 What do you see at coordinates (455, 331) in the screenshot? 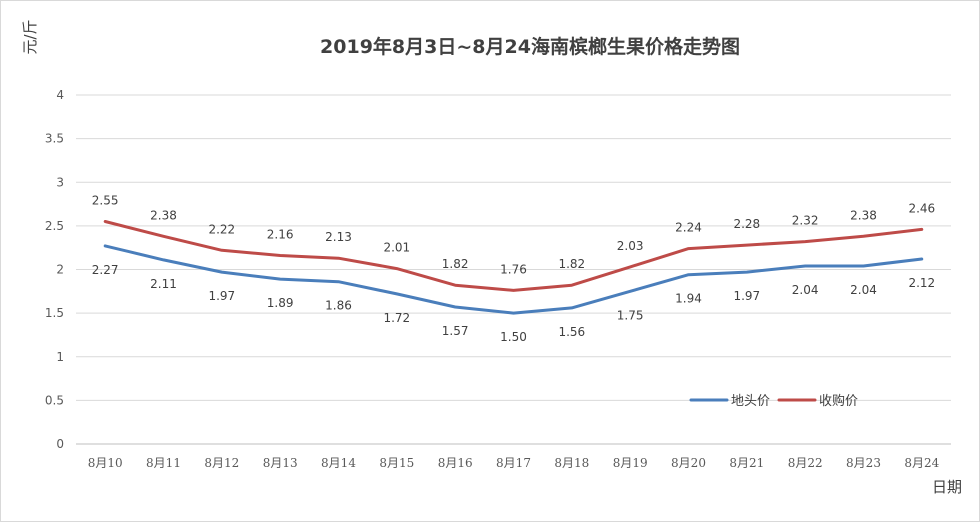
I see `data-label: 1.57` at bounding box center [455, 331].